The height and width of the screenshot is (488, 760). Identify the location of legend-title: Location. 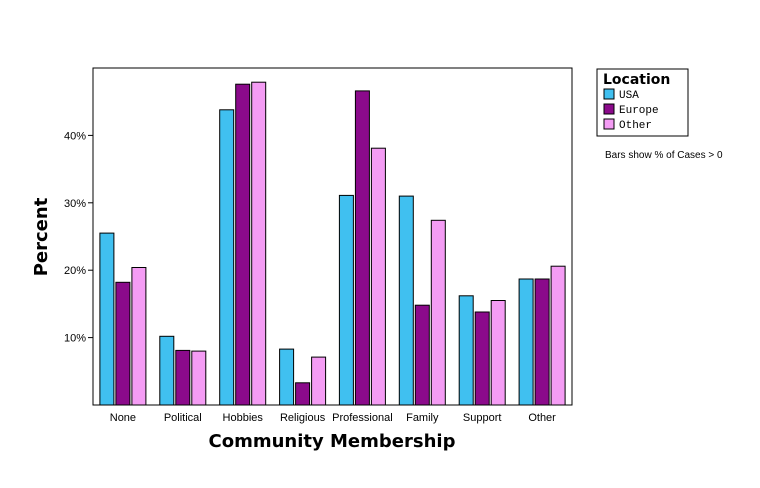
(636, 80).